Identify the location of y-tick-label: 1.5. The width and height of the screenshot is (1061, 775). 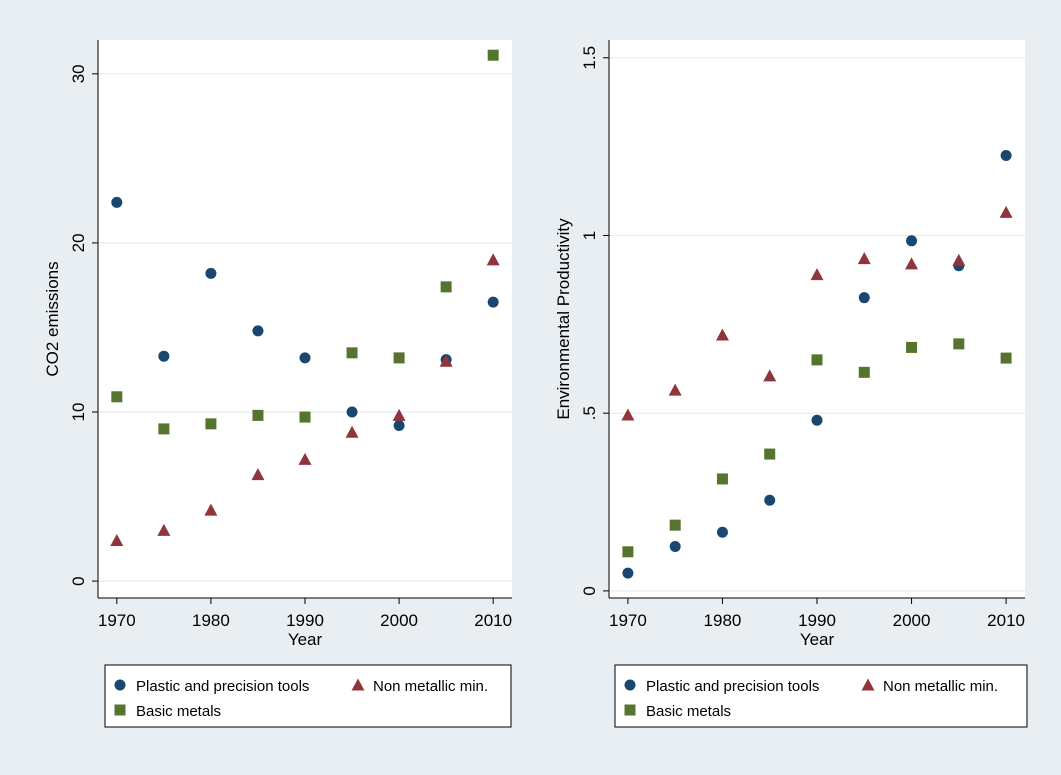
(589, 58).